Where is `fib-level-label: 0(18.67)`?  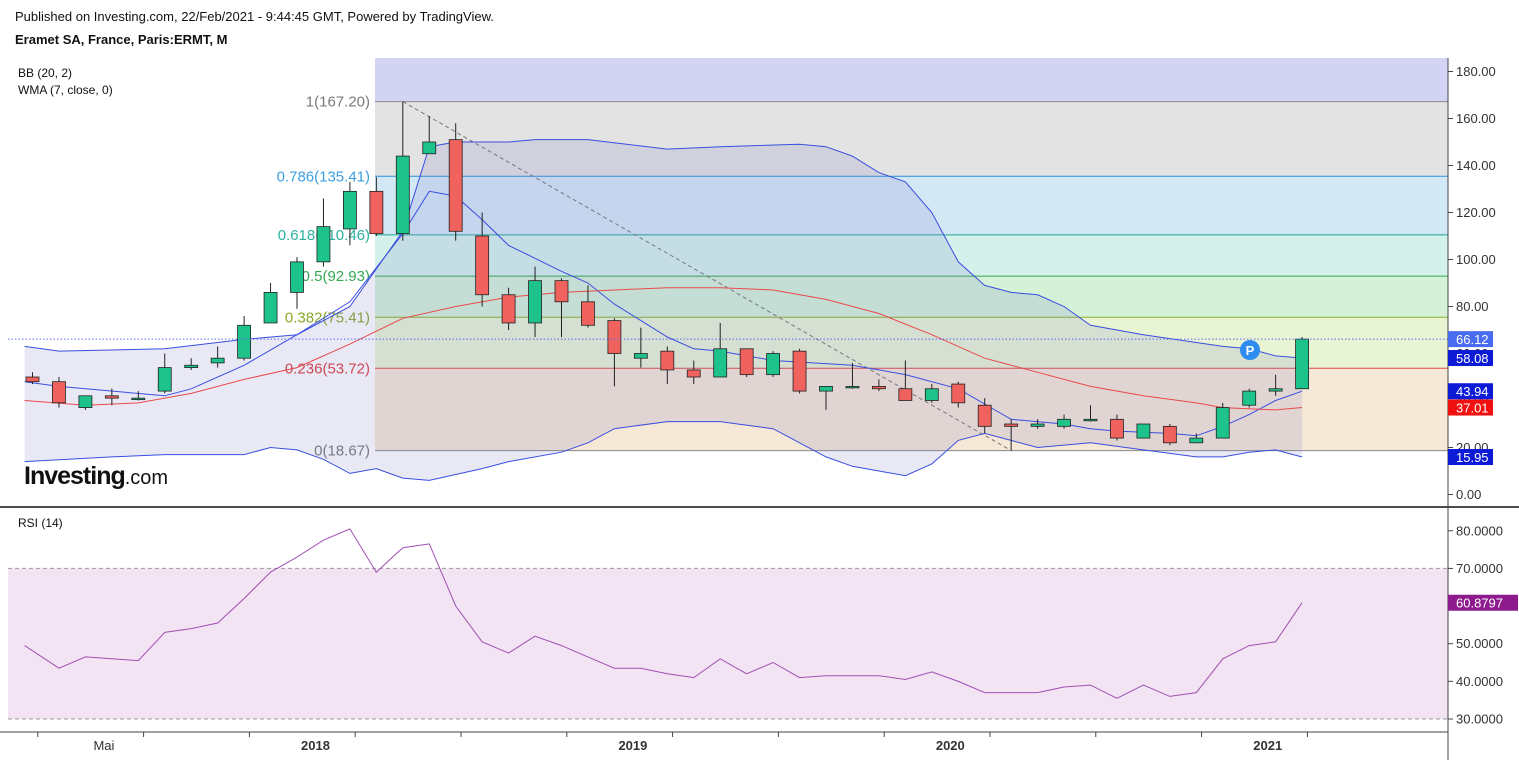
fib-level-label: 0(18.67) is located at coordinates (342, 451).